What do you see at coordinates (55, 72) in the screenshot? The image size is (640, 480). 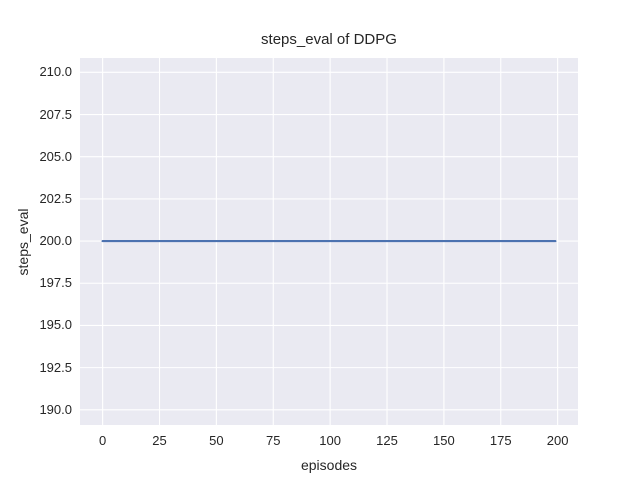 I see `y-tick-label: 210.0` at bounding box center [55, 72].